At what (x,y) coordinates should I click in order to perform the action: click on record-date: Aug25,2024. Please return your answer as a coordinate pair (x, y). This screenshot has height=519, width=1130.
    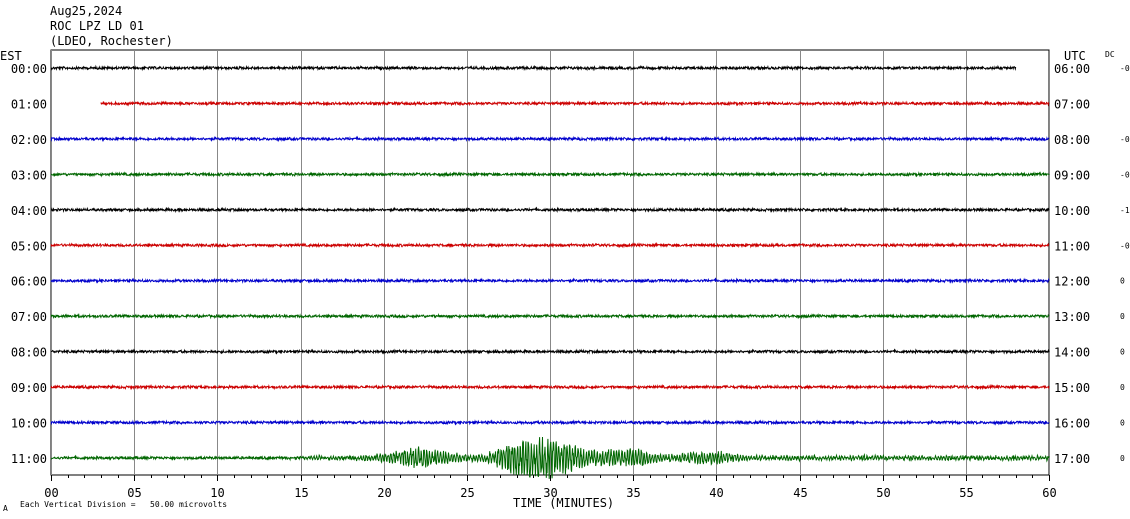
    Looking at the image, I should click on (86, 11).